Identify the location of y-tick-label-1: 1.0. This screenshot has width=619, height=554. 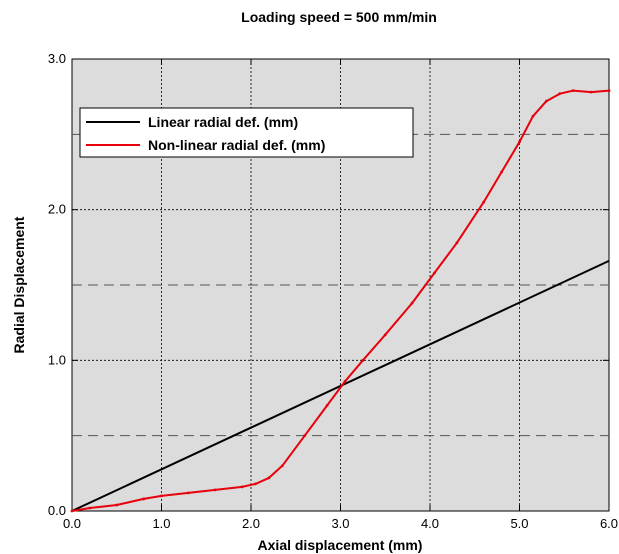
(57, 359).